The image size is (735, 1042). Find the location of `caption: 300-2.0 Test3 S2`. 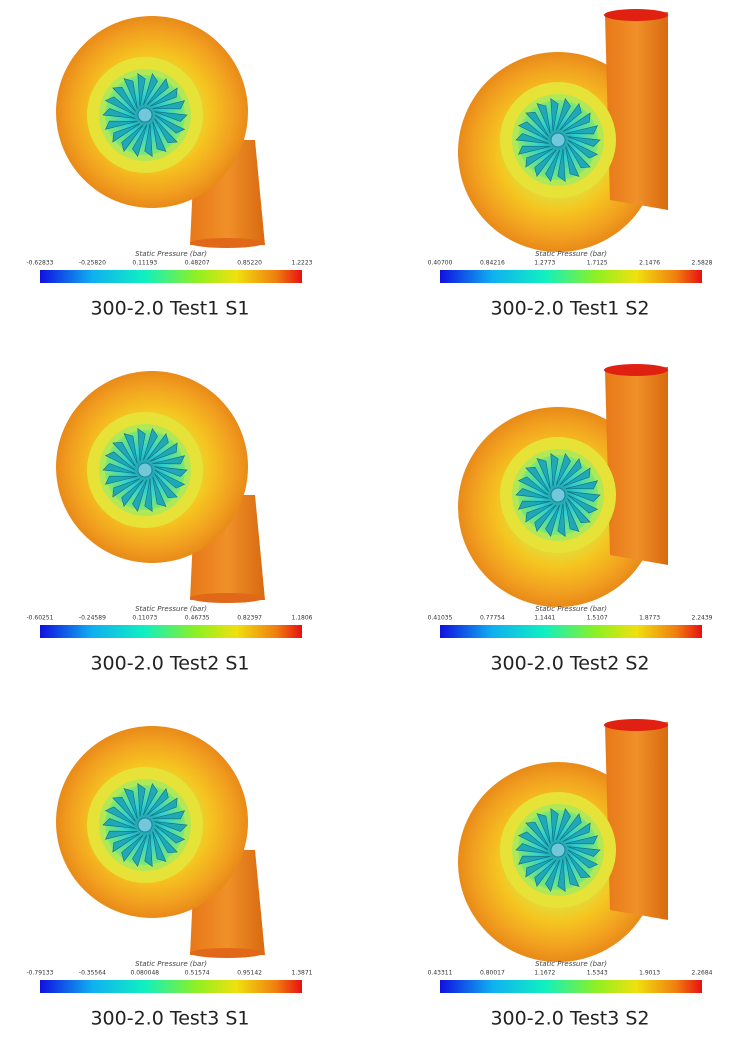

caption: 300-2.0 Test3 S2 is located at coordinates (569, 1019).